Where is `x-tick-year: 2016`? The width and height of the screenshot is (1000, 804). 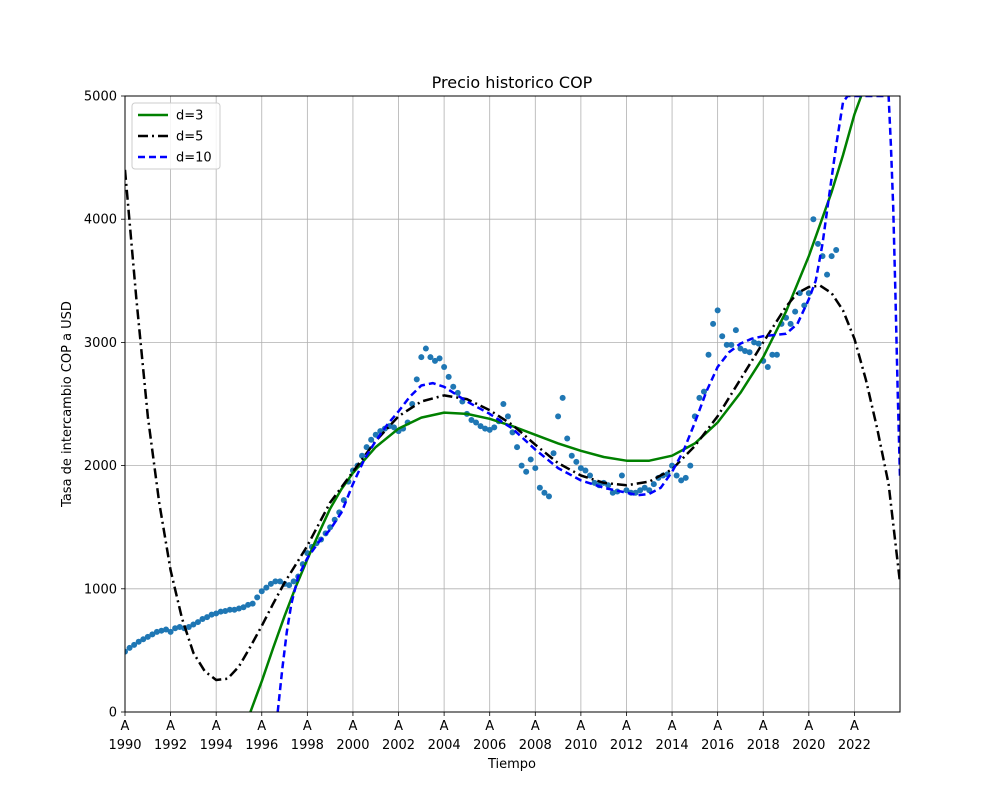
x-tick-year: 2016 is located at coordinates (717, 745).